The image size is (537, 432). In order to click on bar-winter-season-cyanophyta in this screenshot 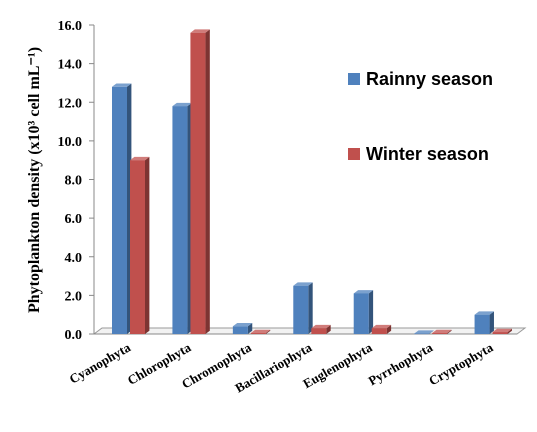, I will do `click(140, 245)`.